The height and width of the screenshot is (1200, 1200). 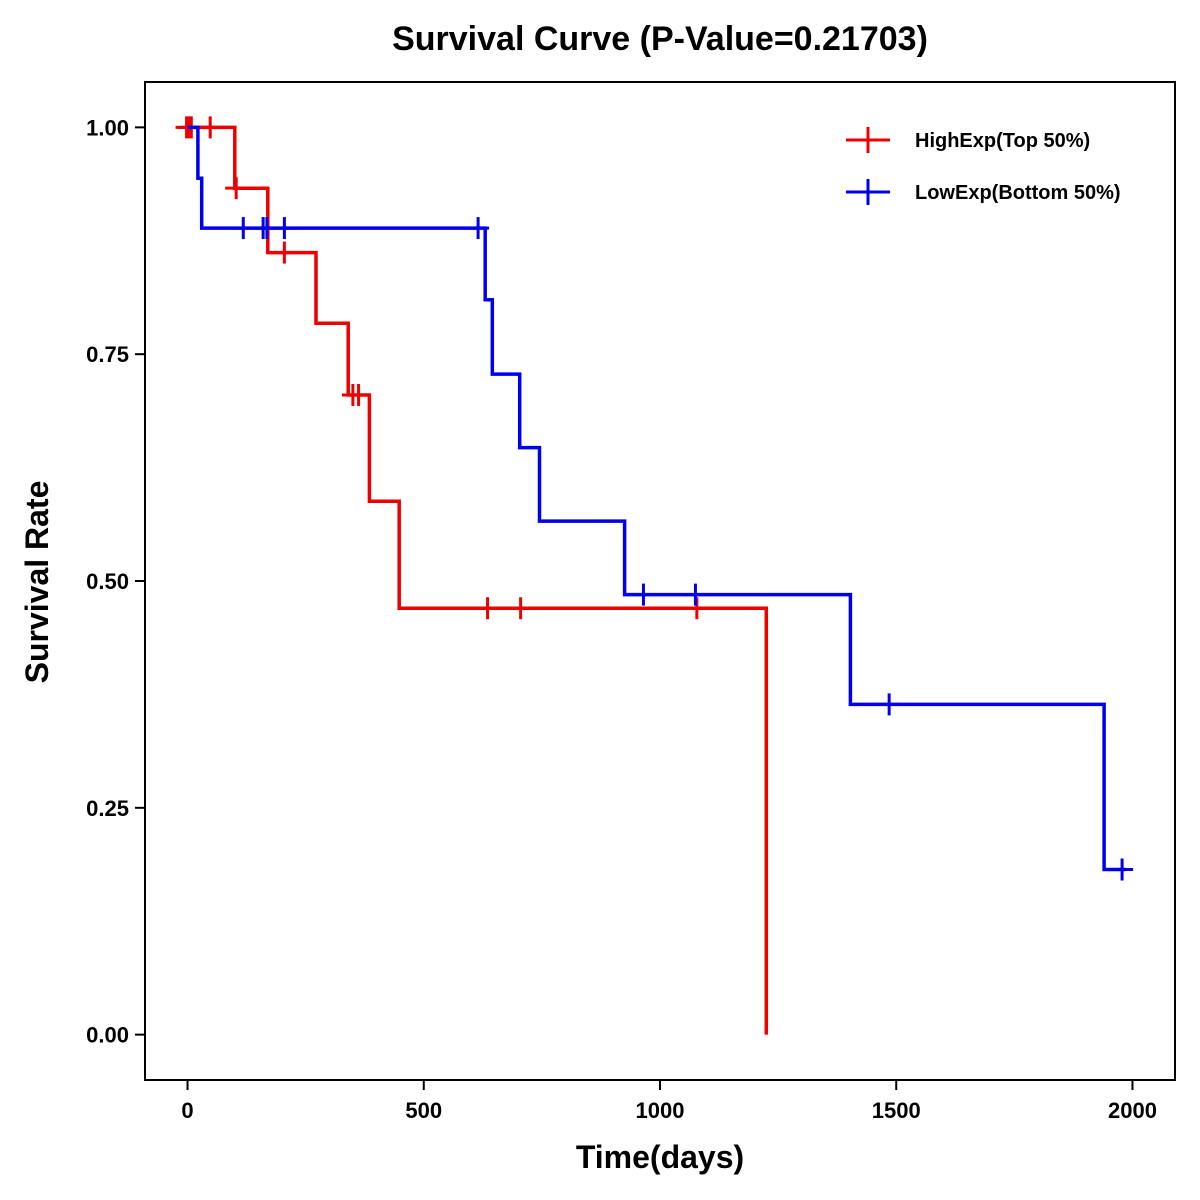 I want to click on y-tick-label: 0.75, so click(x=107, y=354).